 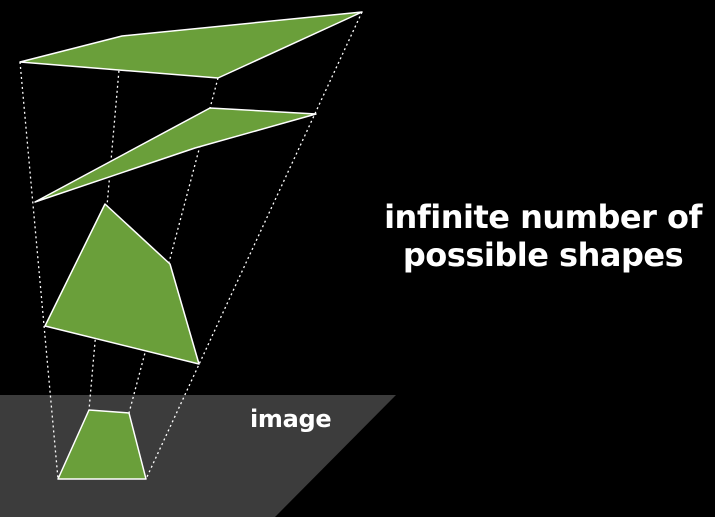 I want to click on caption: infinite number of possible shapes, so click(x=543, y=236).